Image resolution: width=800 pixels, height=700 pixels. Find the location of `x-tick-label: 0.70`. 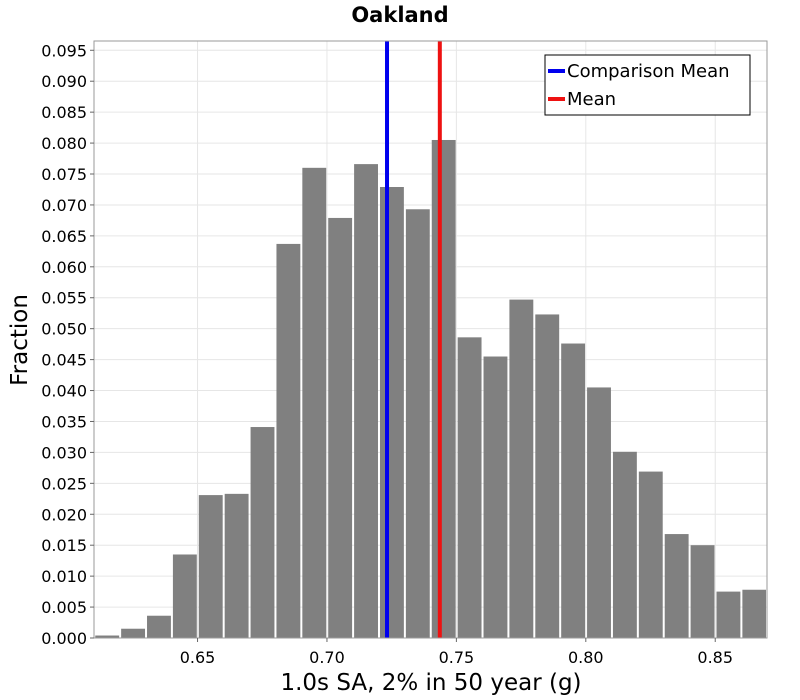

x-tick-label: 0.70 is located at coordinates (327, 657).